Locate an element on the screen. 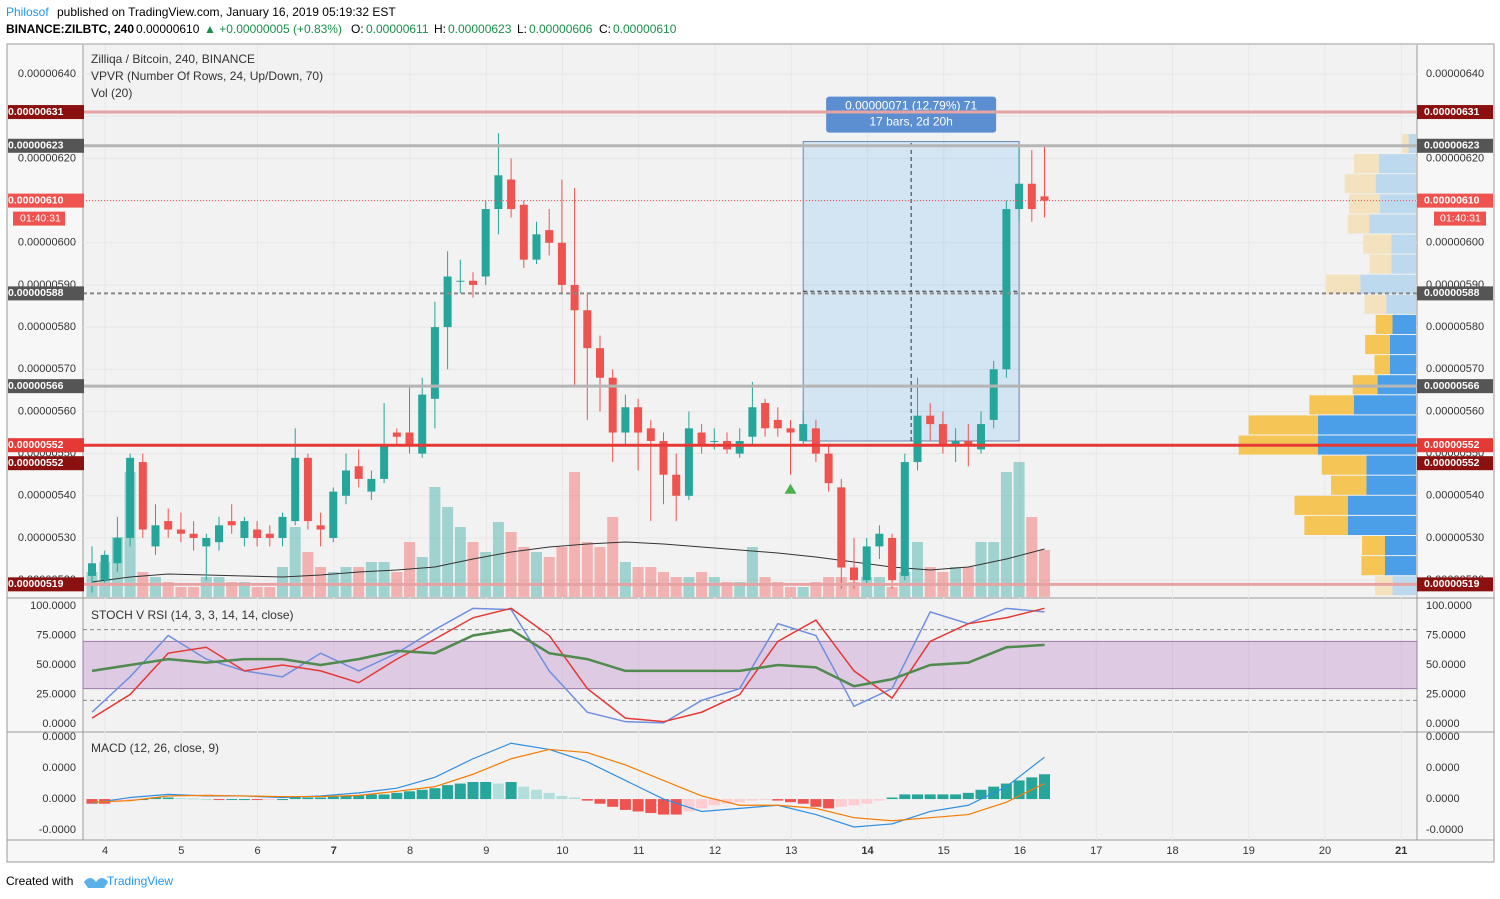 This screenshot has width=1500, height=899. price-tag-label: 0.00000552 is located at coordinates (1452, 445).